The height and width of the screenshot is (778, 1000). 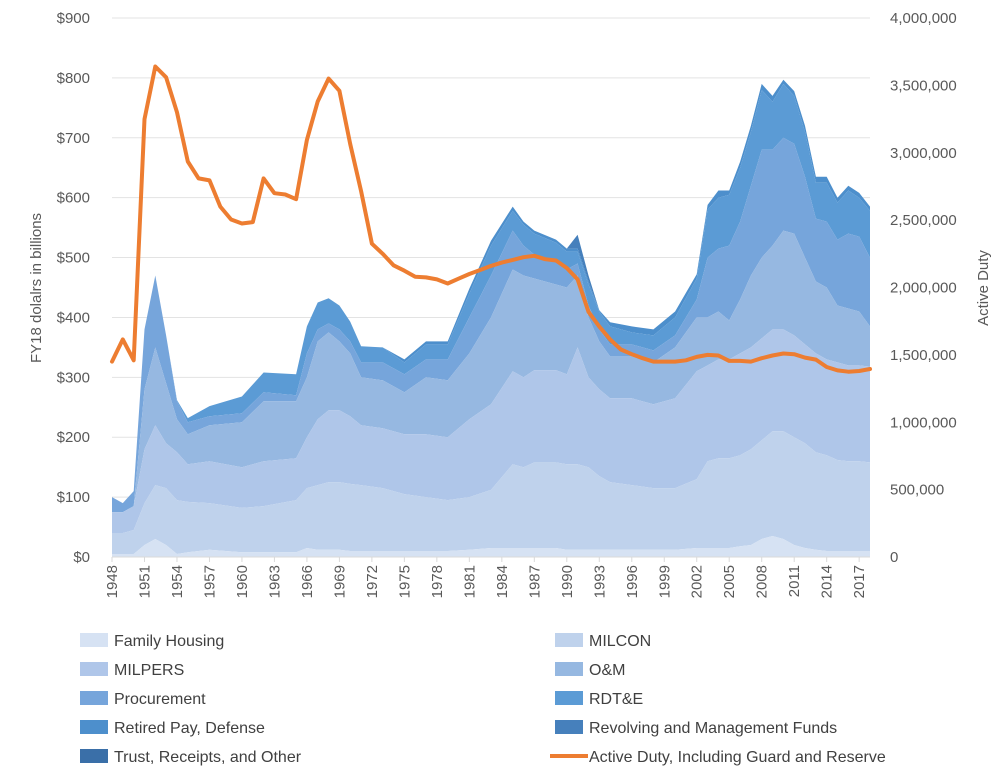 What do you see at coordinates (73, 18) in the screenshot?
I see `y-tick-label: $900` at bounding box center [73, 18].